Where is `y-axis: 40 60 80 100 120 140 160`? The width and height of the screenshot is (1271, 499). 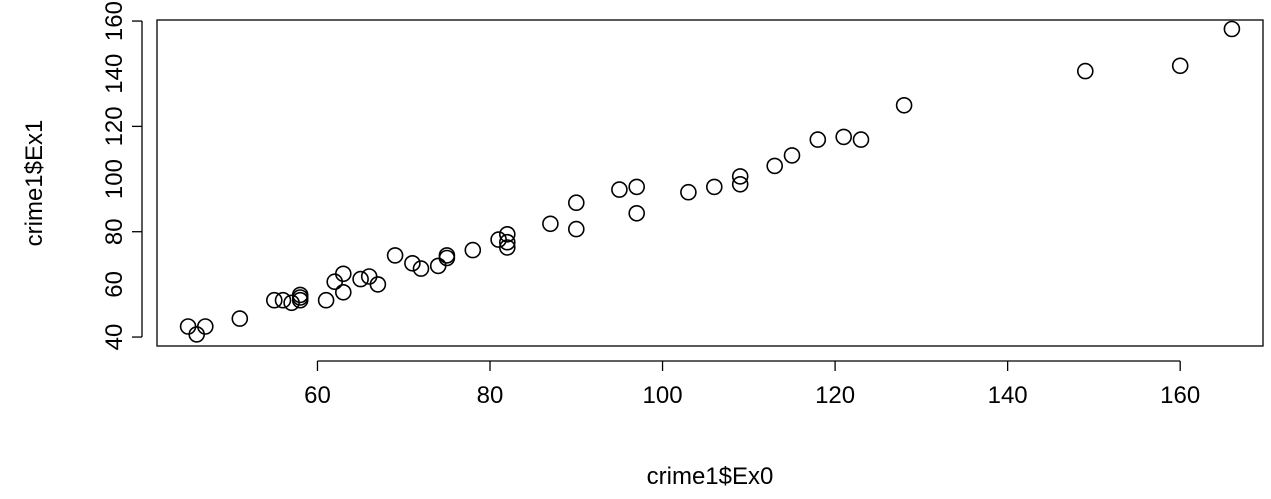 y-axis: 40 60 80 100 120 140 160 is located at coordinates (122, 176).